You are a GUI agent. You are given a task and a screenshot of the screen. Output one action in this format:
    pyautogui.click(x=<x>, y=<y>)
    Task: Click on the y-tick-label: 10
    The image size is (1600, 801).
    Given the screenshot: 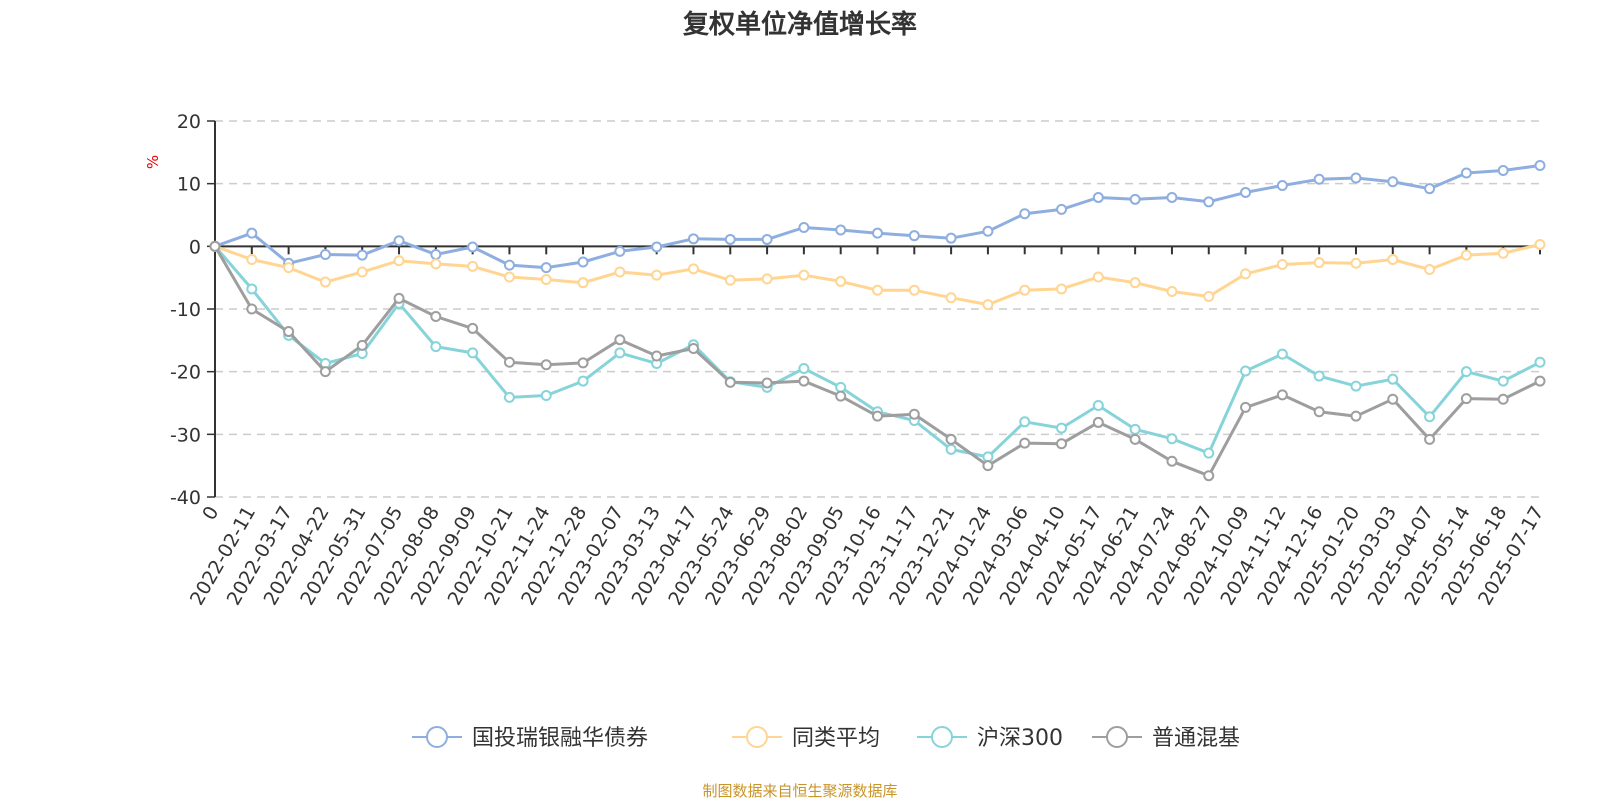 What is the action you would take?
    pyautogui.click(x=189, y=185)
    